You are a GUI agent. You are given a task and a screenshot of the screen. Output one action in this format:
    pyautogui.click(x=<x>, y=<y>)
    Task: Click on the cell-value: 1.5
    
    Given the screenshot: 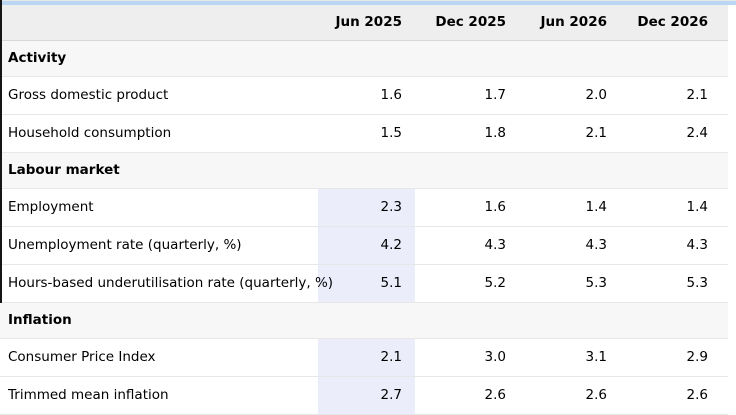 What is the action you would take?
    pyautogui.click(x=366, y=133)
    